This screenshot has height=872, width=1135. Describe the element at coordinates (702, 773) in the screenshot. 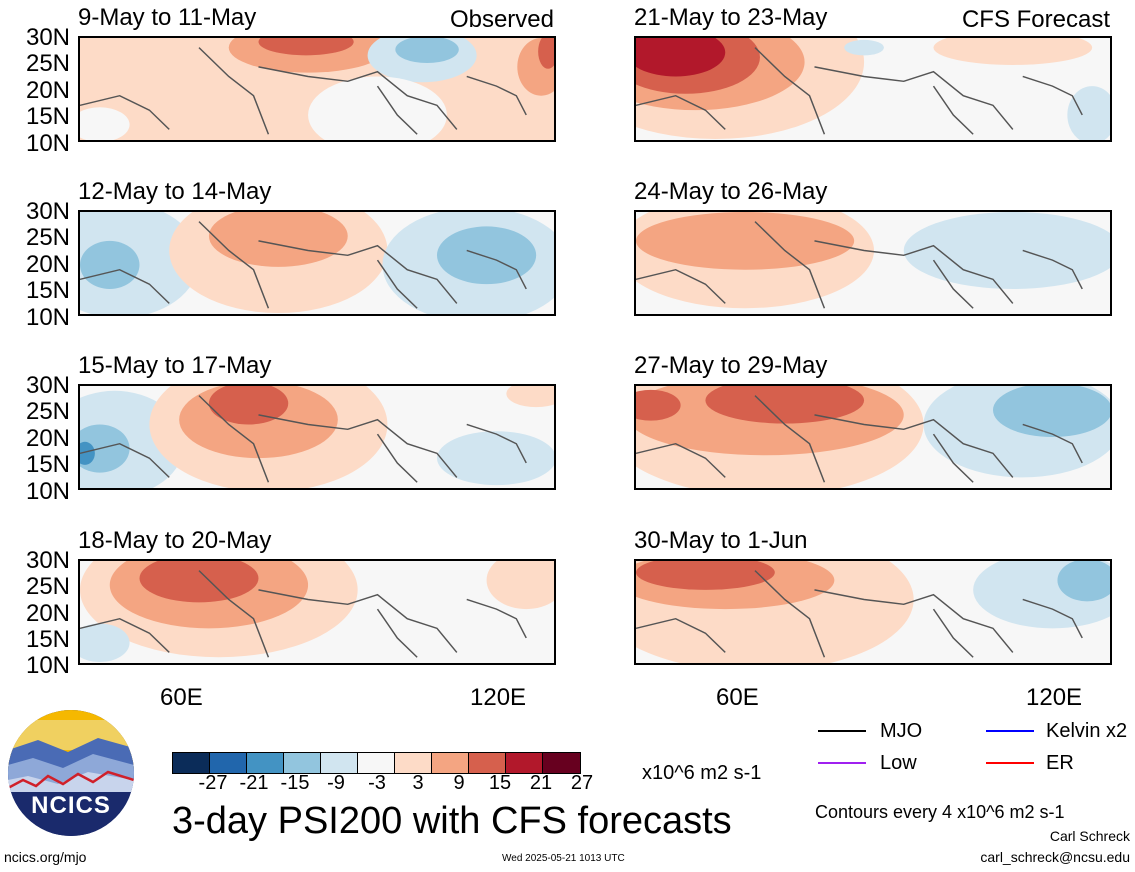

I see `colorbar-units: x10^6 m2 s-1` at that location.